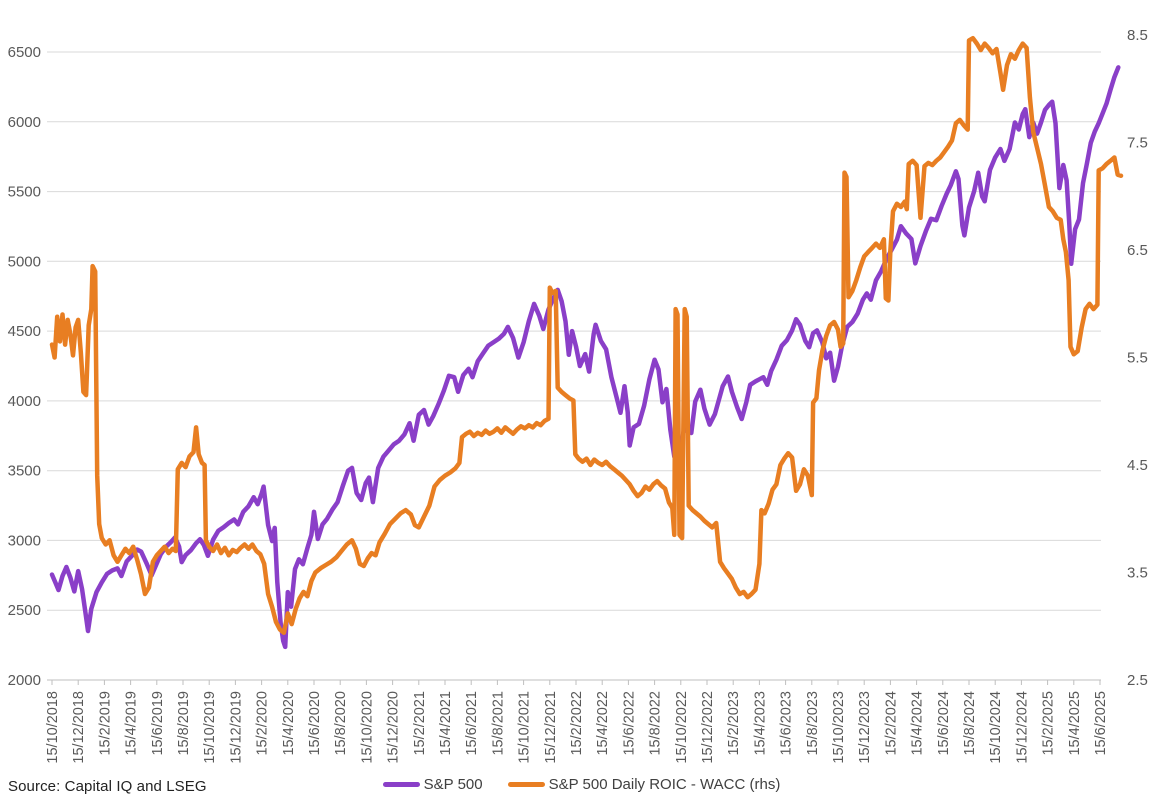 The image size is (1163, 811). What do you see at coordinates (1137, 35) in the screenshot?
I see `y-right-tick-label: 8.5` at bounding box center [1137, 35].